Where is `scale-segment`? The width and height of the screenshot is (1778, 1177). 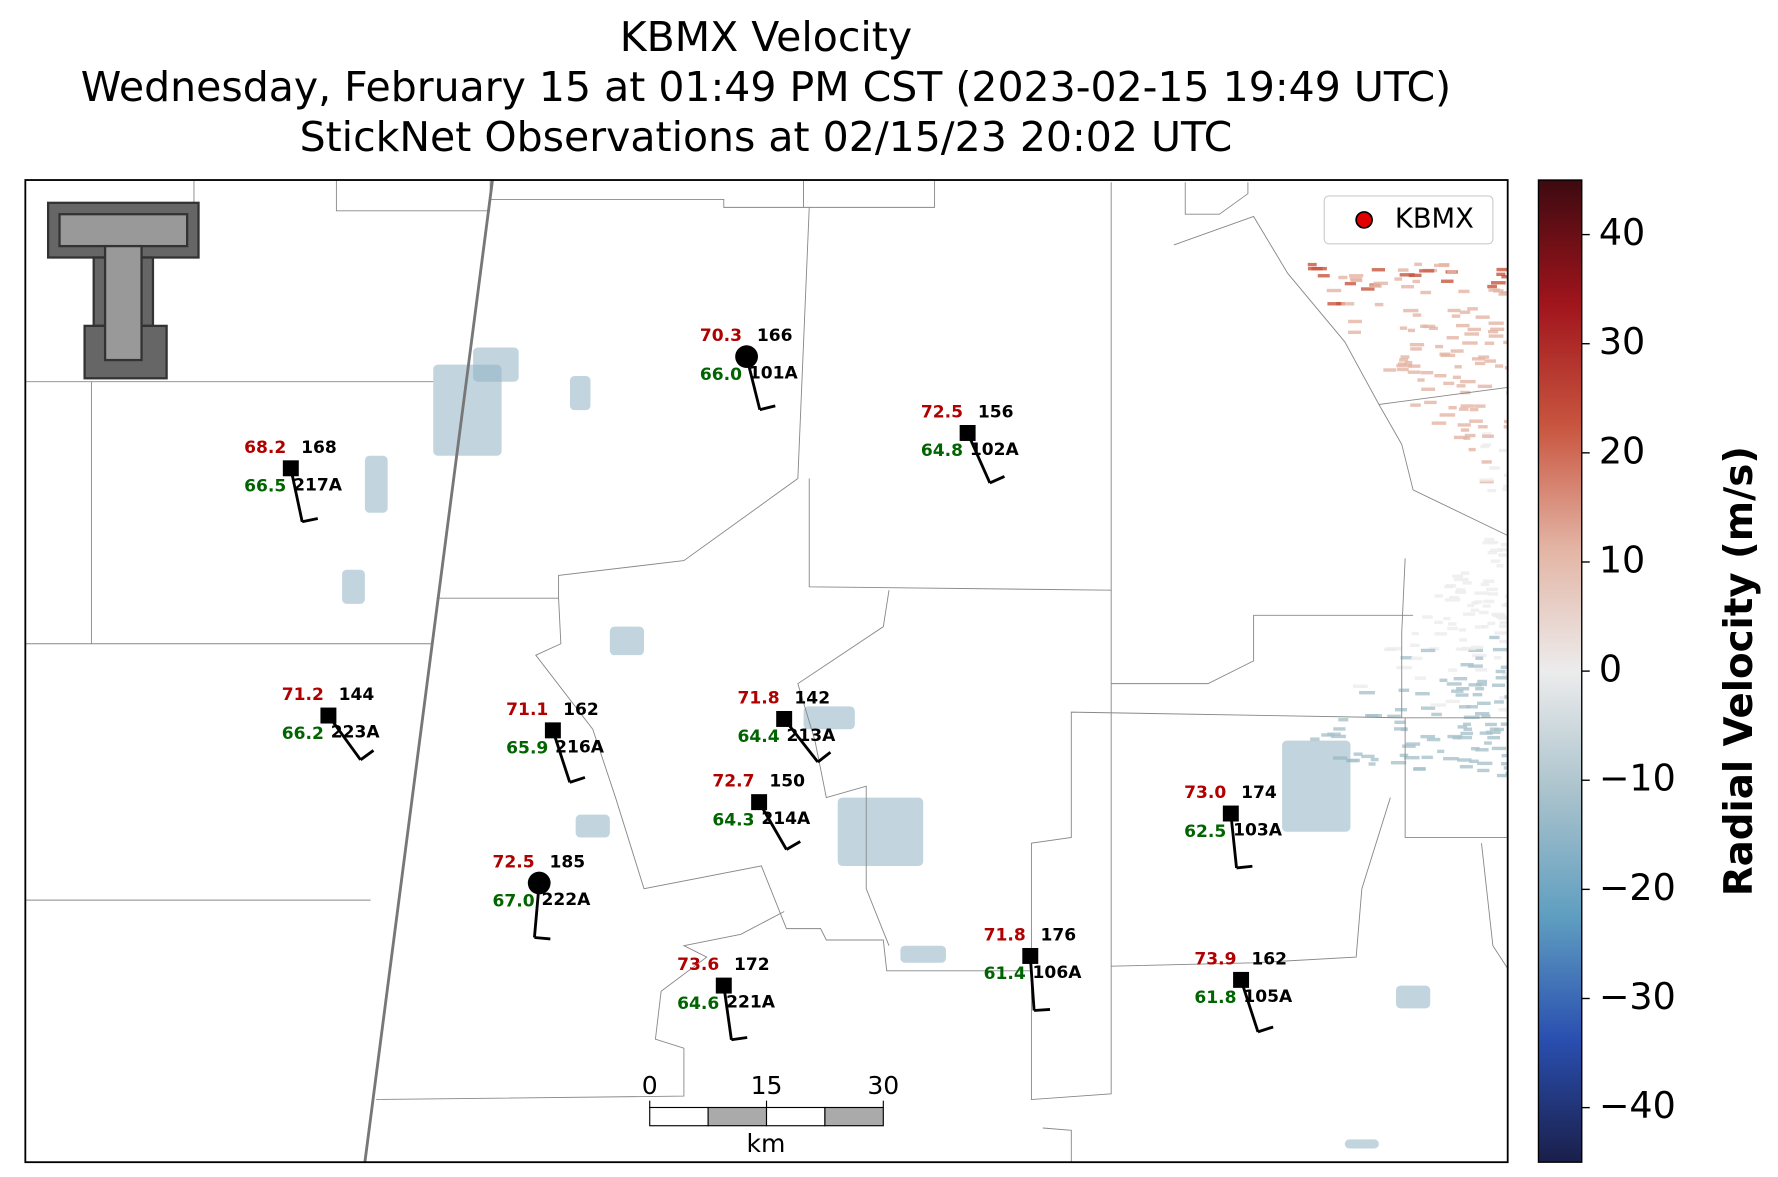 scale-segment is located at coordinates (795, 1116).